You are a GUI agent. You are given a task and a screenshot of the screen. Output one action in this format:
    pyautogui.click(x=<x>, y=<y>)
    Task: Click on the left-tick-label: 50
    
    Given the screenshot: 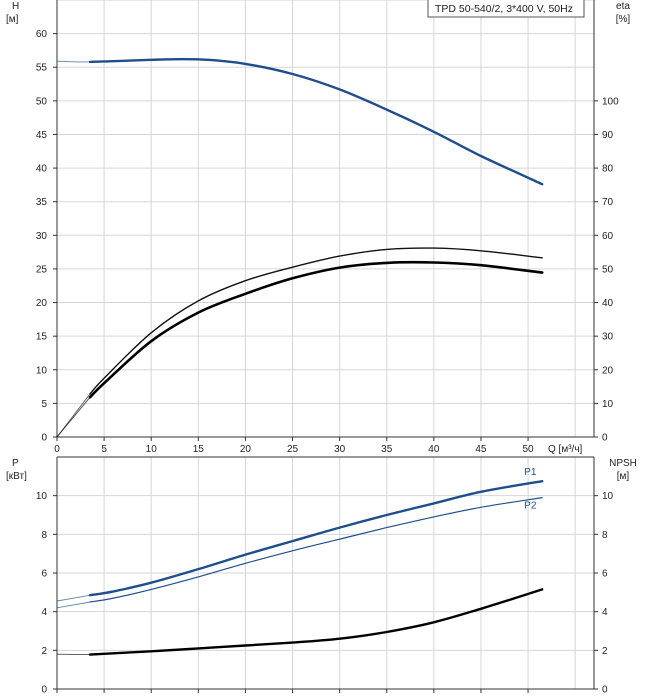 What is the action you would take?
    pyautogui.click(x=42, y=101)
    